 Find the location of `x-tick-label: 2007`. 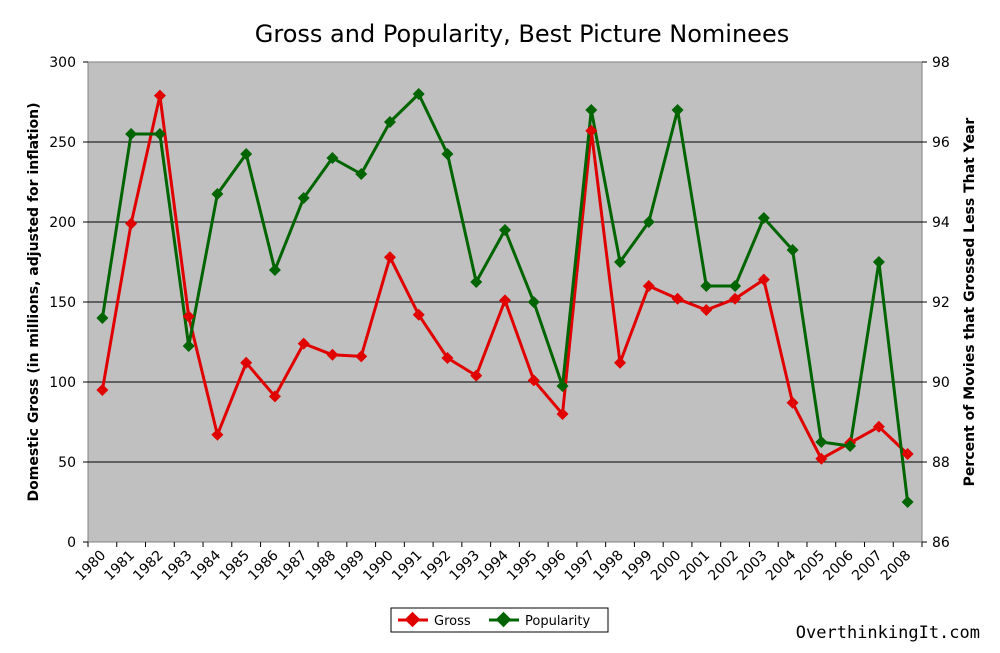

x-tick-label: 2007 is located at coordinates (867, 566).